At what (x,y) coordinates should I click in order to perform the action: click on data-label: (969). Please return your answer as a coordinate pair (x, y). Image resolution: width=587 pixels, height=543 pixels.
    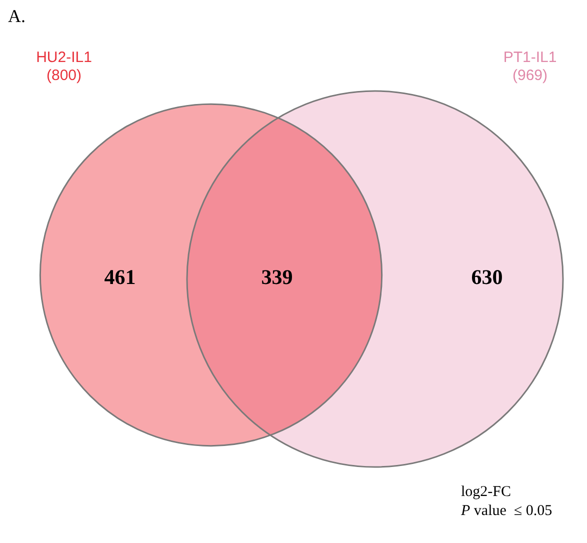
    Looking at the image, I should click on (530, 75).